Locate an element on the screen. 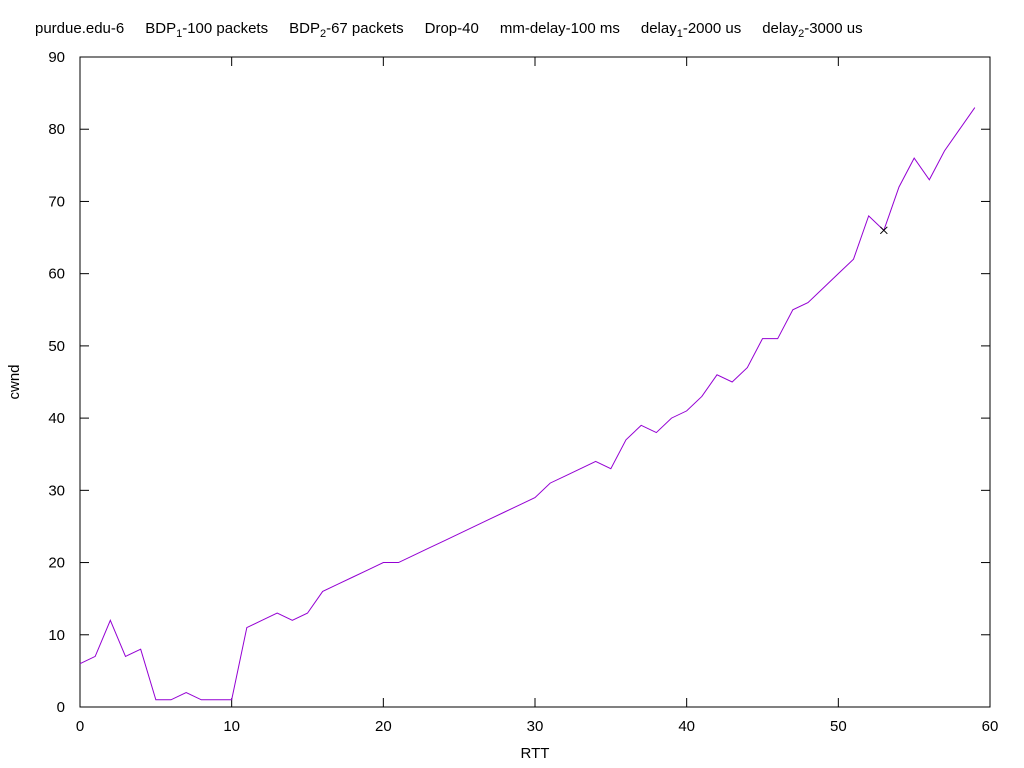 The image size is (1024, 768). x-tick-label: 60 is located at coordinates (990, 726).